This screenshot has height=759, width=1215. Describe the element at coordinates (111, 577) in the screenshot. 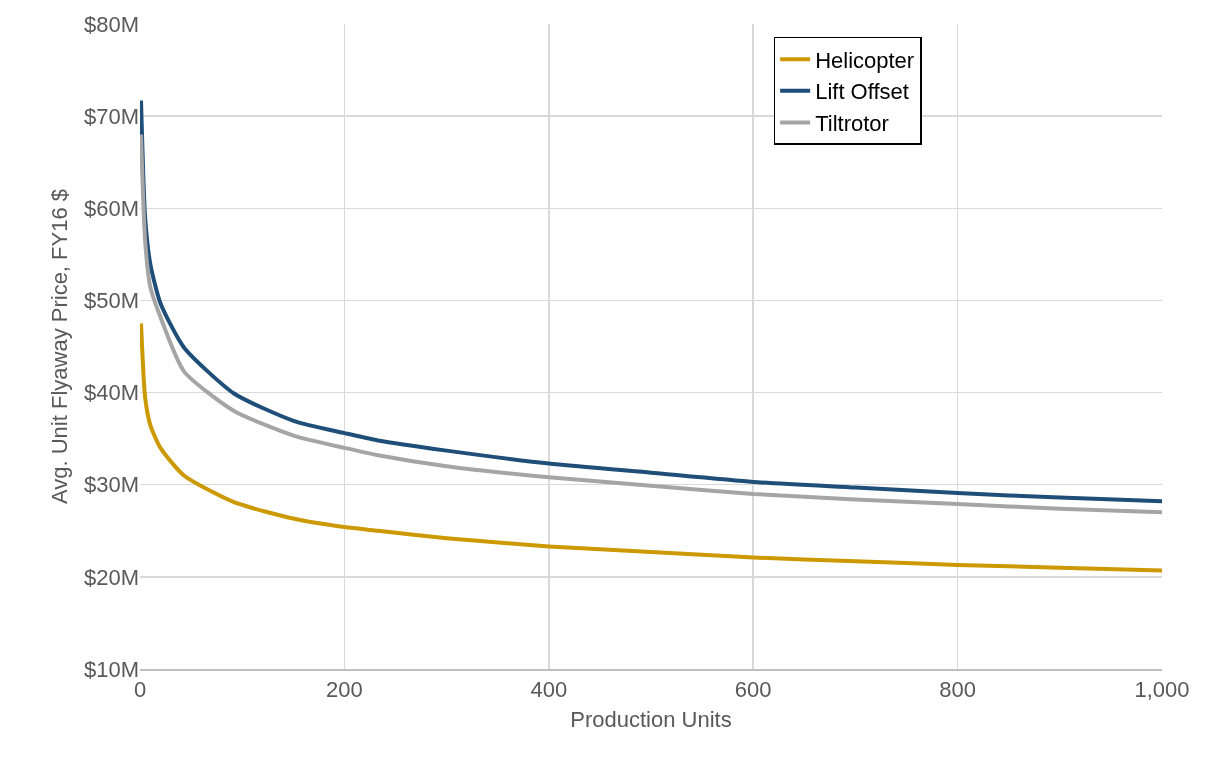

I see `y-tick-label: $20M` at that location.